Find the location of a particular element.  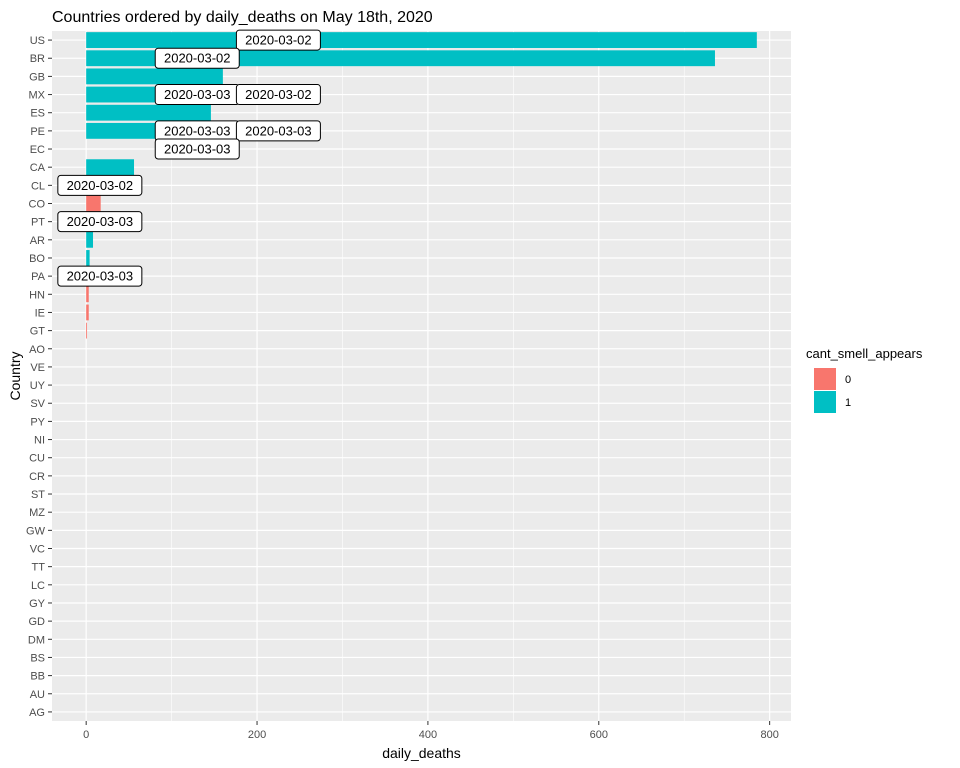

legend-label: 1 is located at coordinates (848, 403).